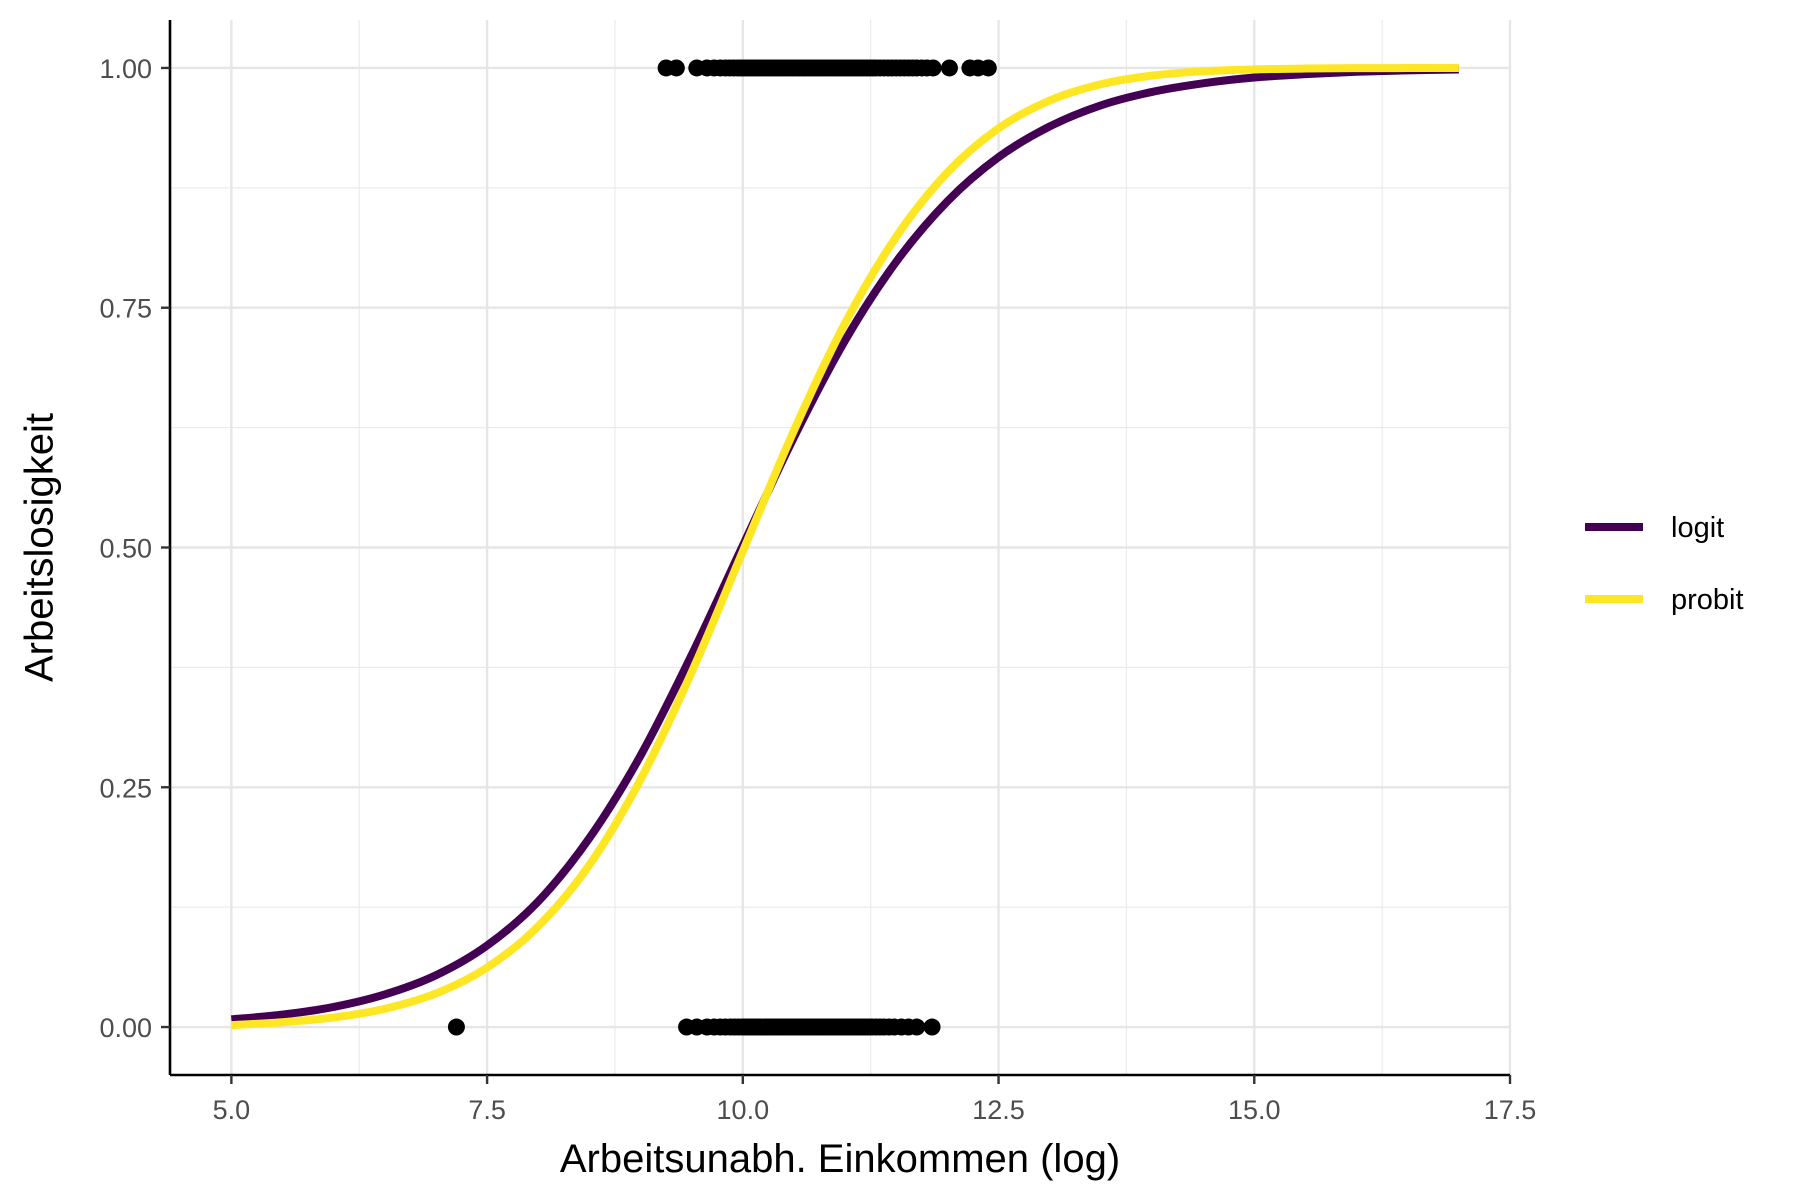  What do you see at coordinates (125, 1028) in the screenshot?
I see `y-tick-label-0: 0.00` at bounding box center [125, 1028].